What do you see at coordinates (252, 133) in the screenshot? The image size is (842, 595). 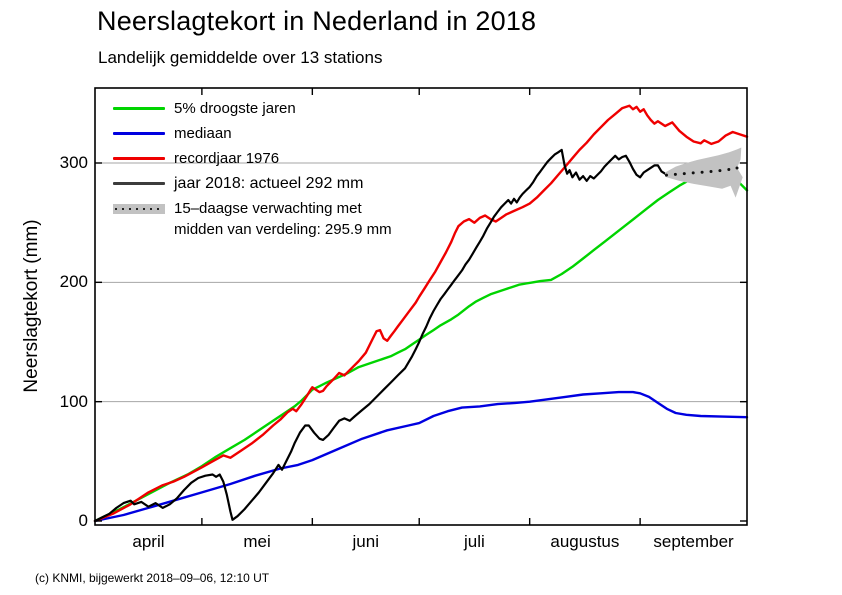 I see `legend-row-mediaan: mediaan` at bounding box center [252, 133].